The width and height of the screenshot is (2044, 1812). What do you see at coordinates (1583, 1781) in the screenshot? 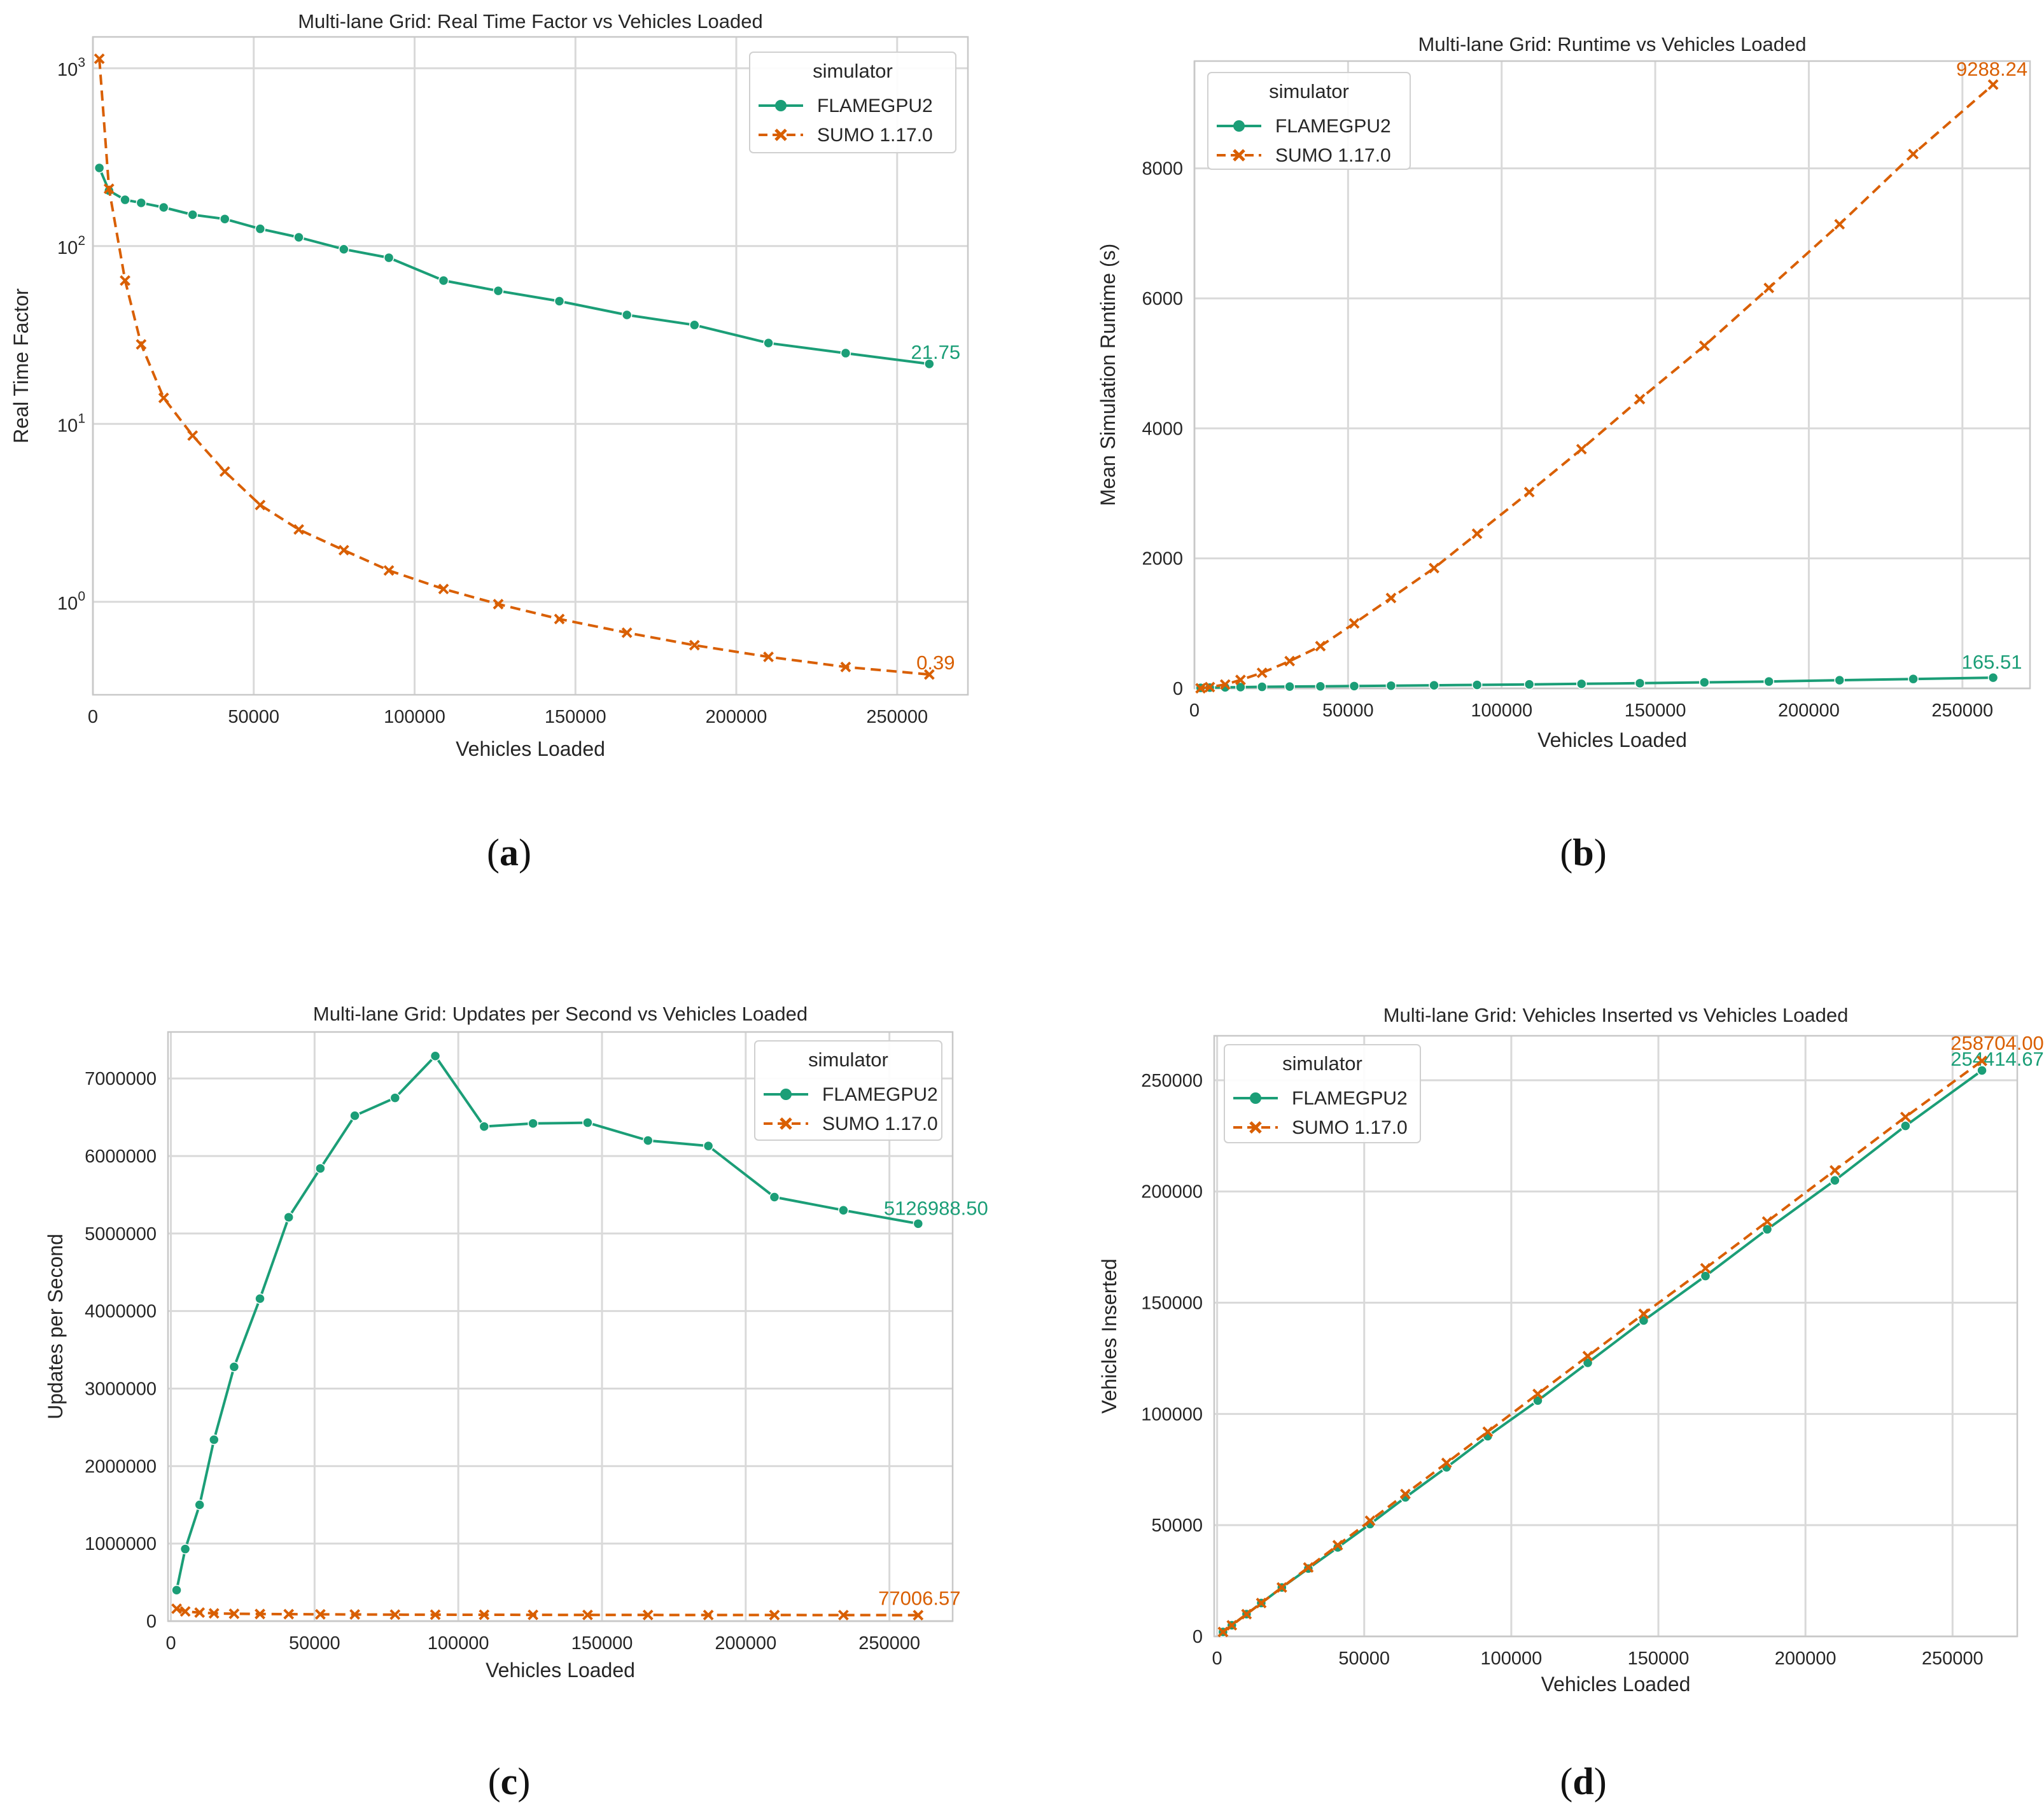
I see `subfigure-caption: (d)` at bounding box center [1583, 1781].